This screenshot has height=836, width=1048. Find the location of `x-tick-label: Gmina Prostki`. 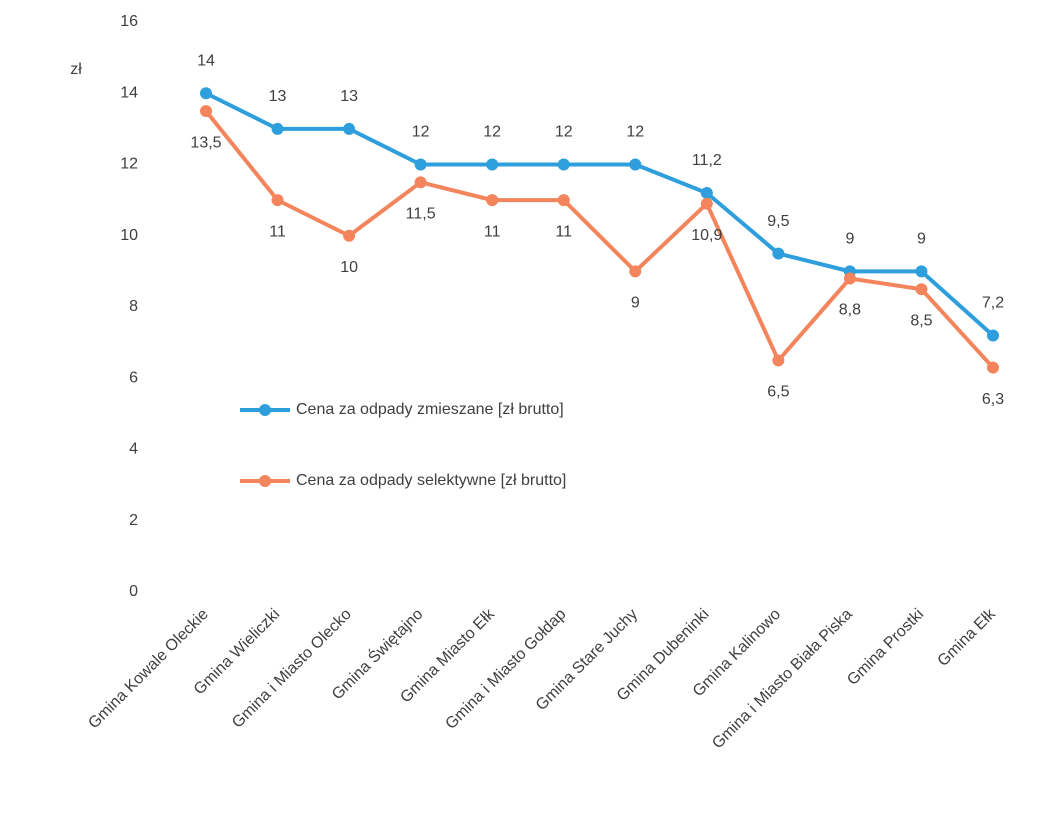

x-tick-label: Gmina Prostki is located at coordinates (885, 647).